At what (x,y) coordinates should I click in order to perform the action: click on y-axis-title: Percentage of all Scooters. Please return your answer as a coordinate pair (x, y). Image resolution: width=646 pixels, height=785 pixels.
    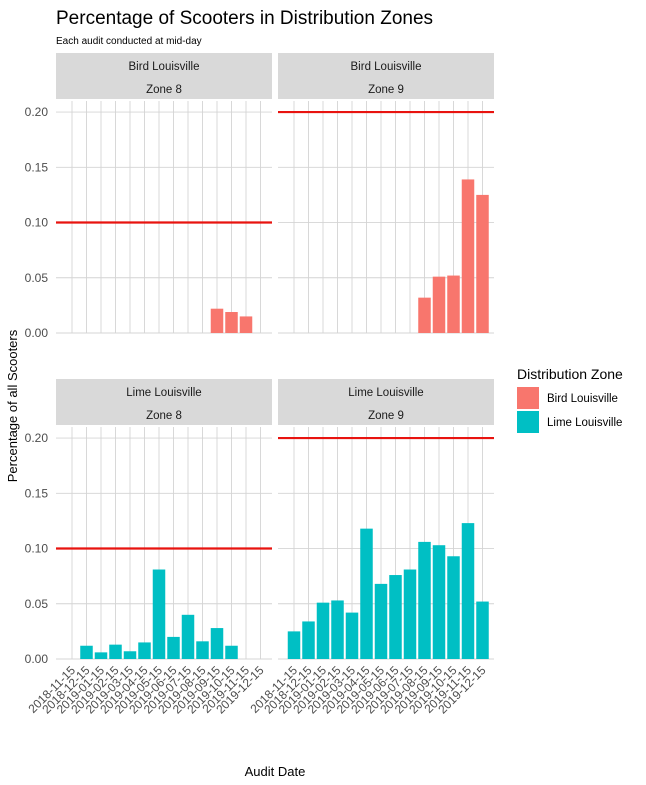
    Looking at the image, I should click on (12, 405).